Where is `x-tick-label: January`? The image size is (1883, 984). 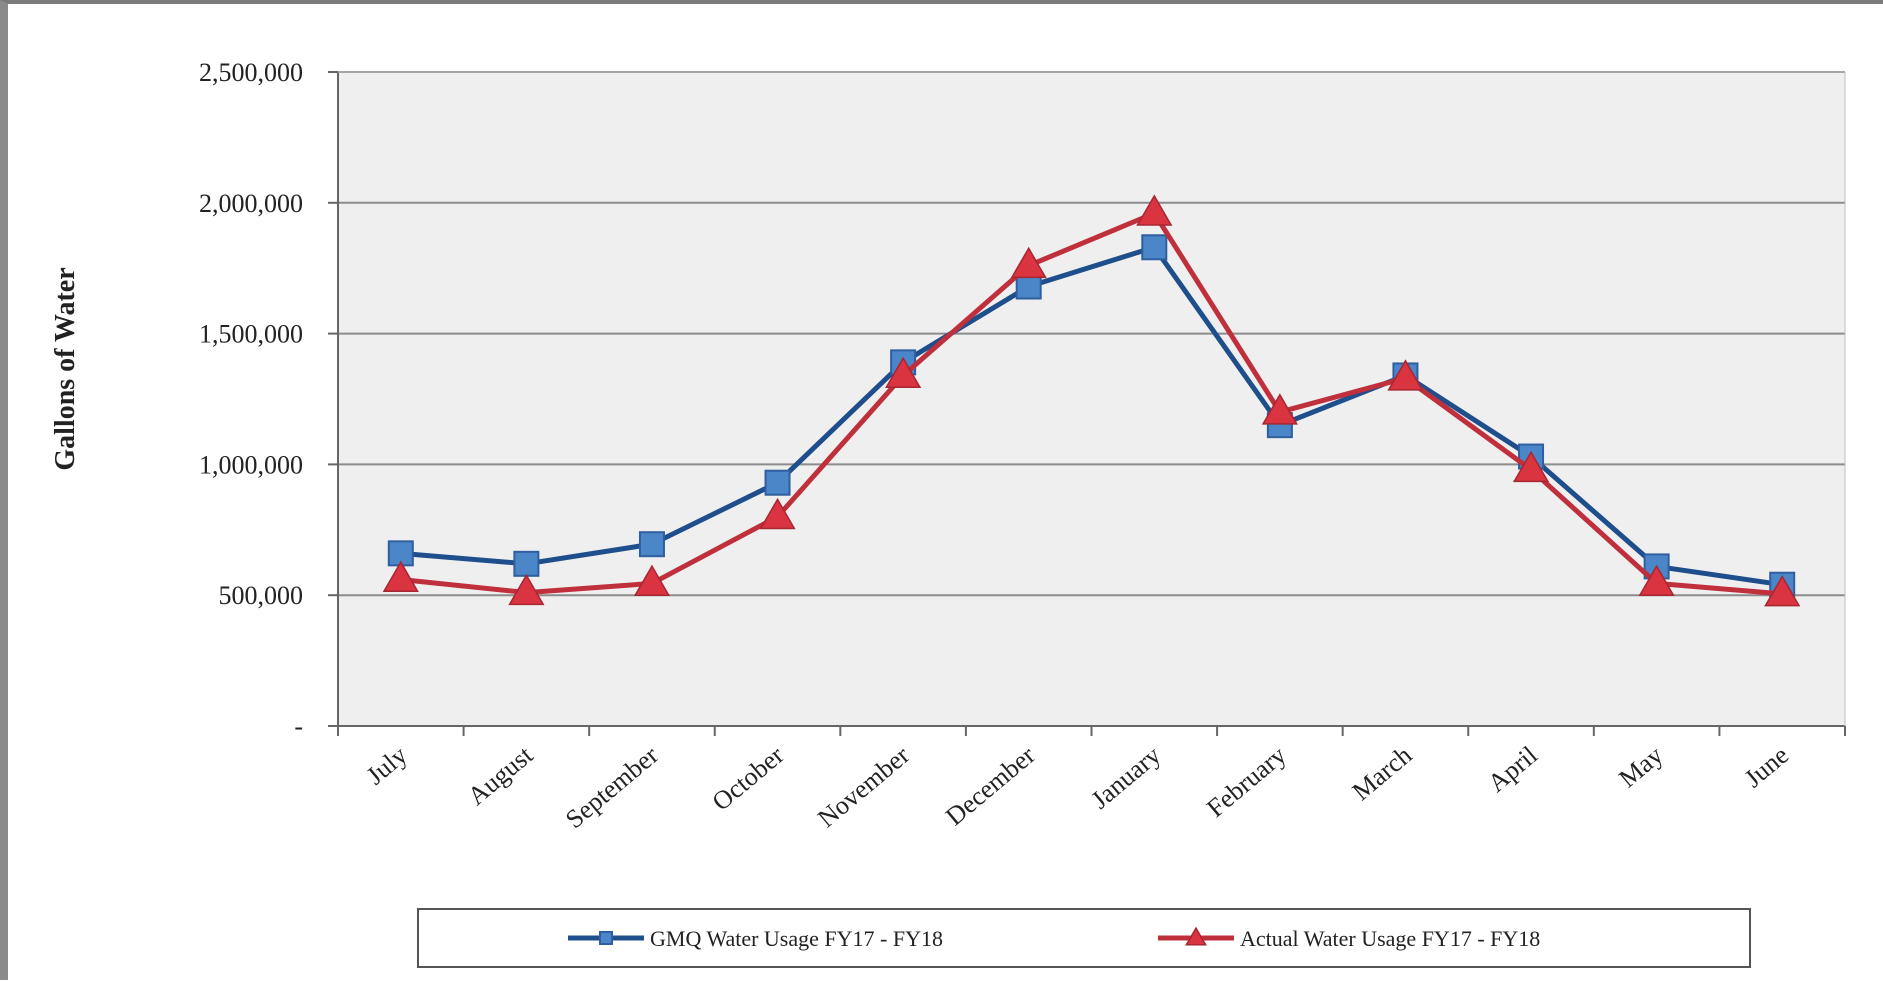
x-tick-label: January is located at coordinates (1126, 777).